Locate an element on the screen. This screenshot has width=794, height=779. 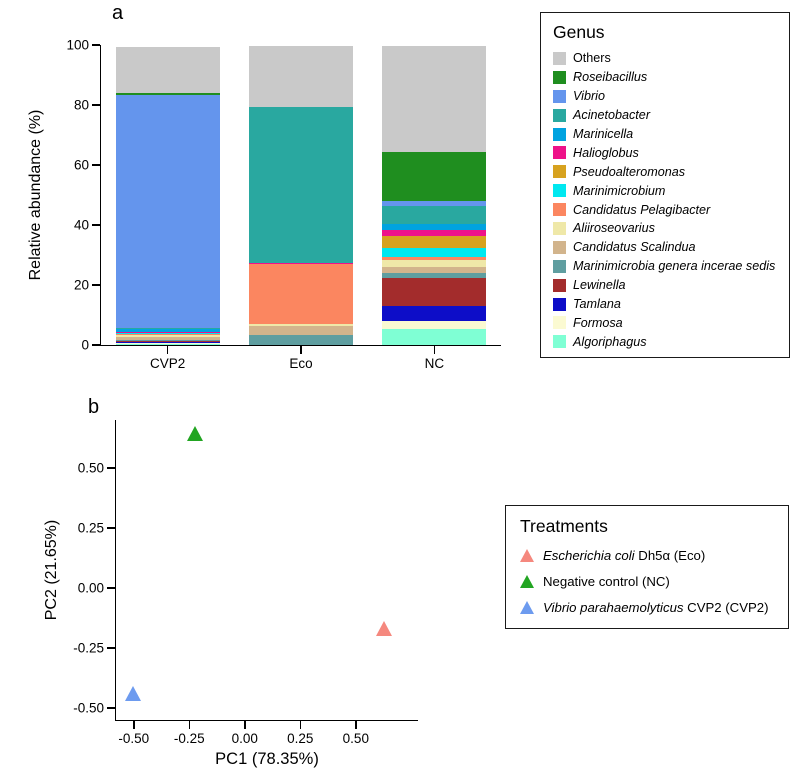
abundance-y-tick-label: 60 is located at coordinates (81, 165).